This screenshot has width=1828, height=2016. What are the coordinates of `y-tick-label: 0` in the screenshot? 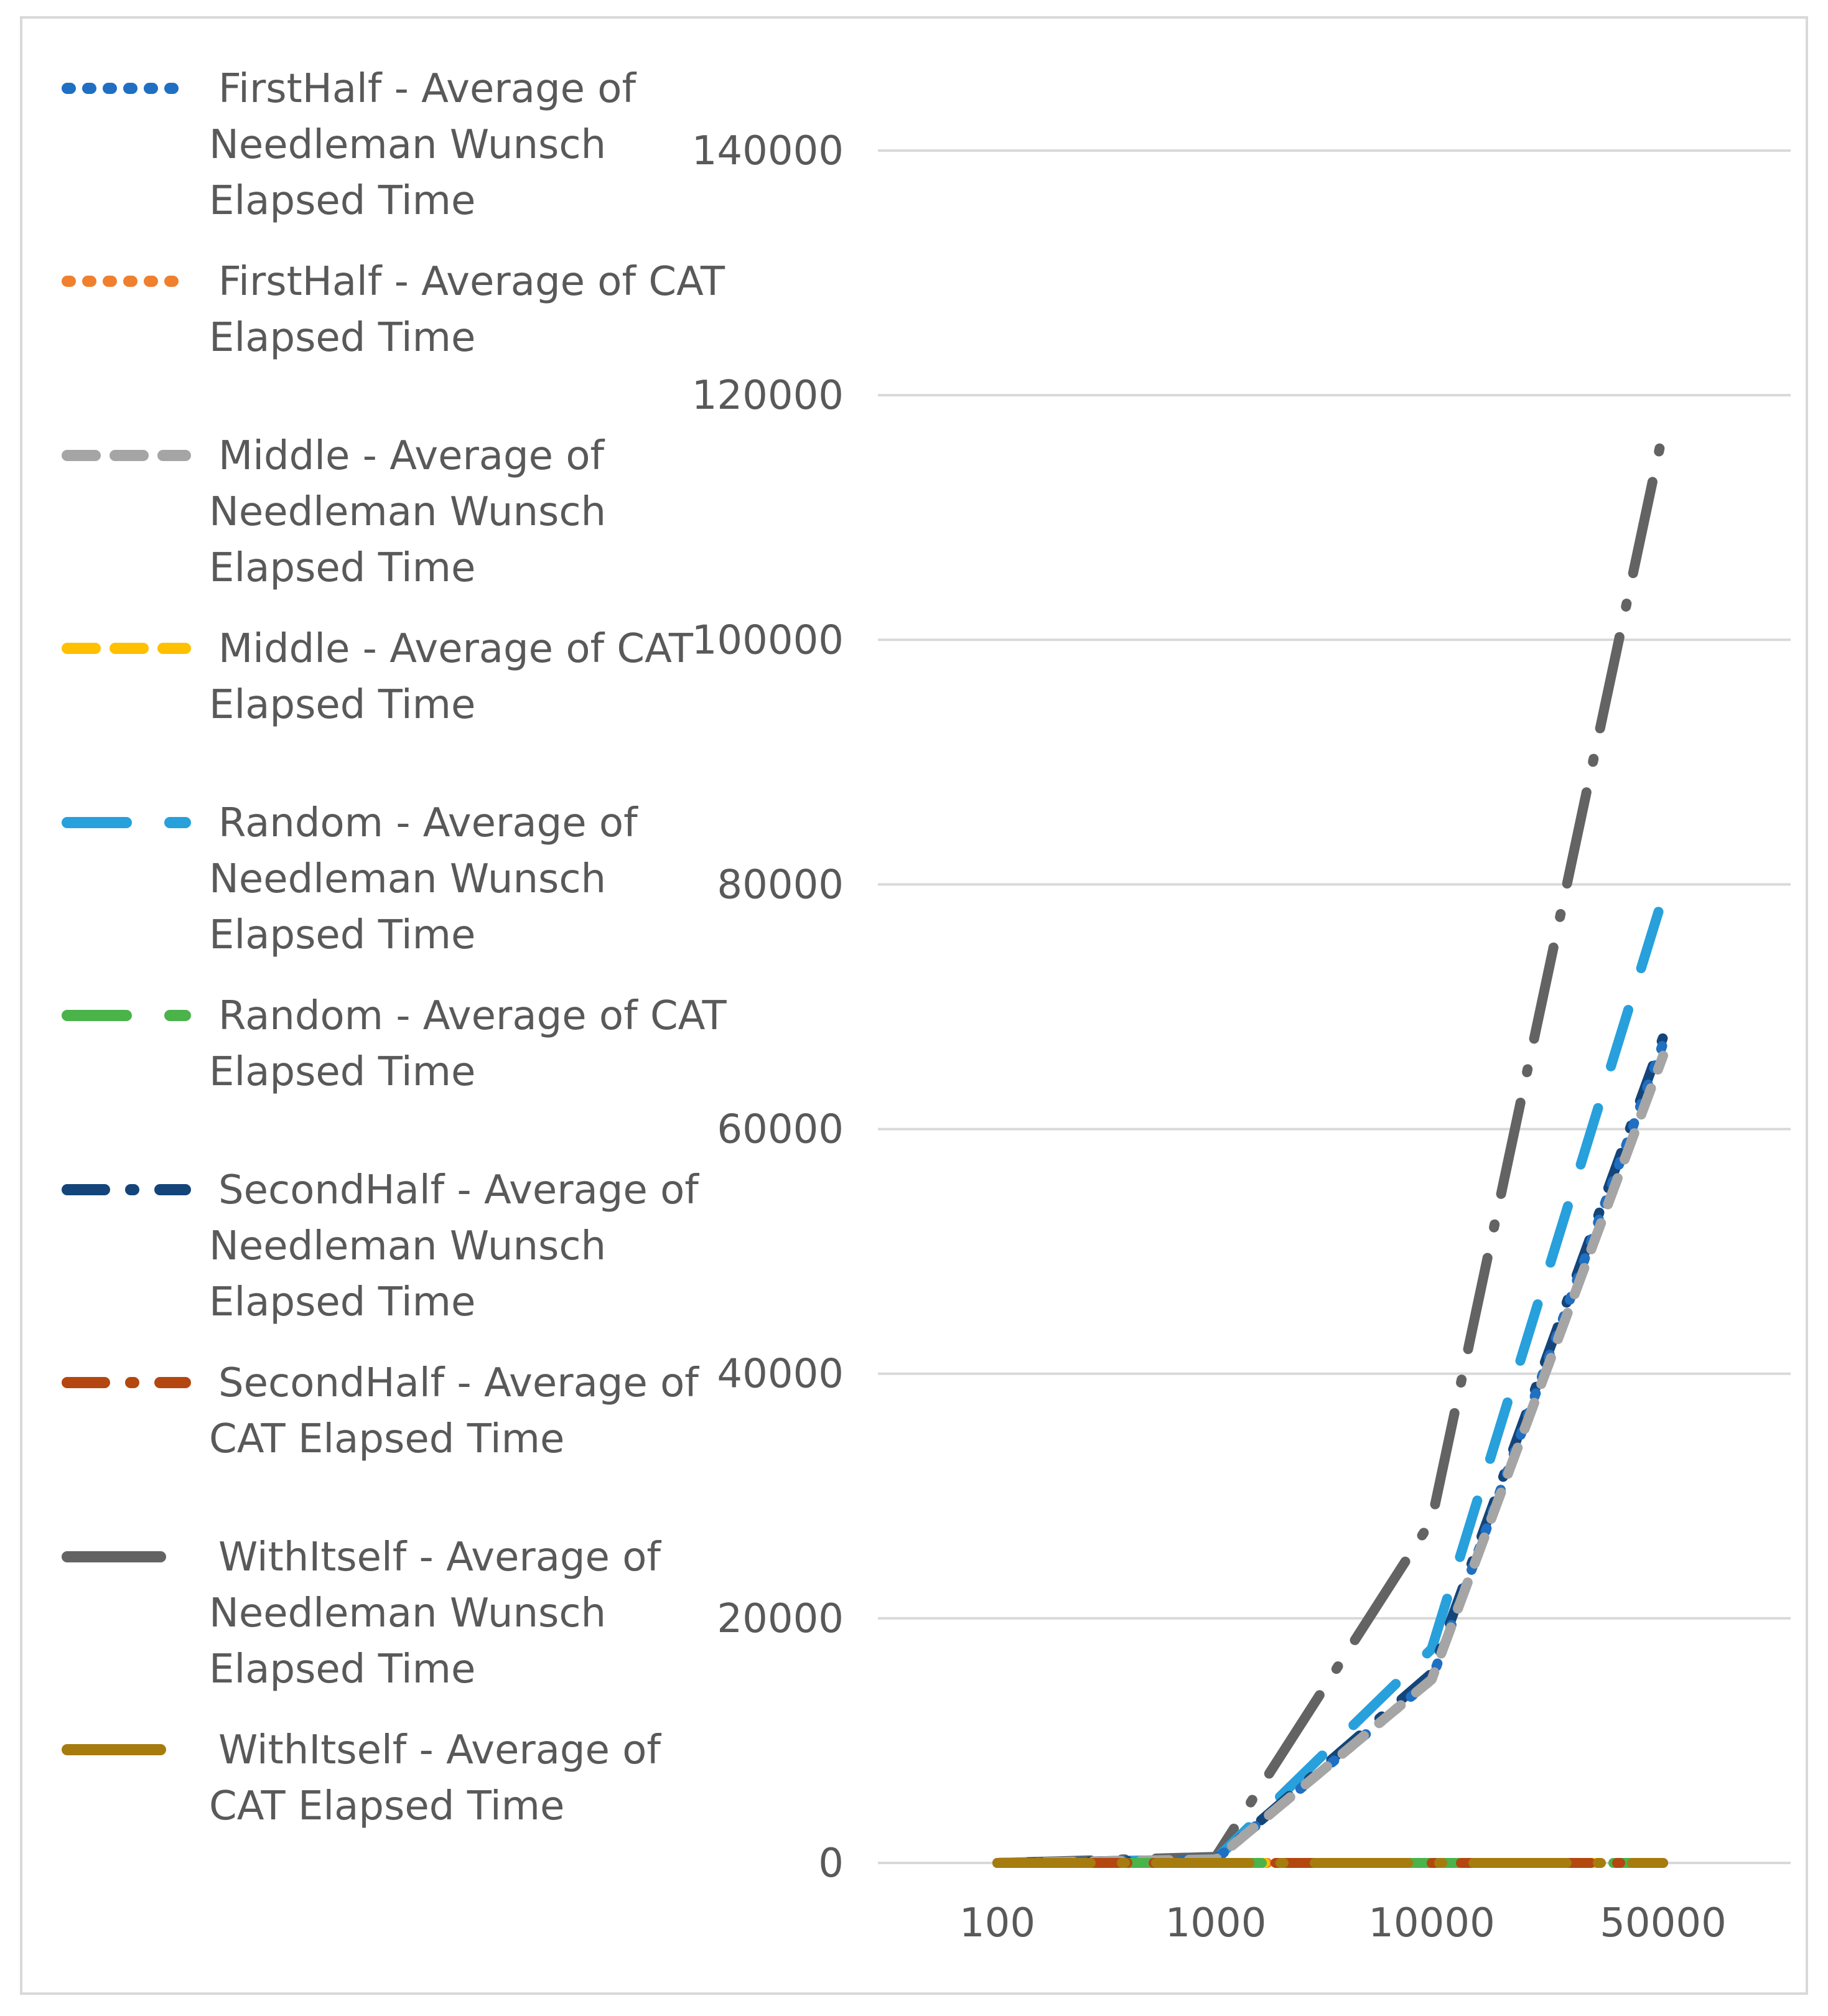 It's located at (831, 1864).